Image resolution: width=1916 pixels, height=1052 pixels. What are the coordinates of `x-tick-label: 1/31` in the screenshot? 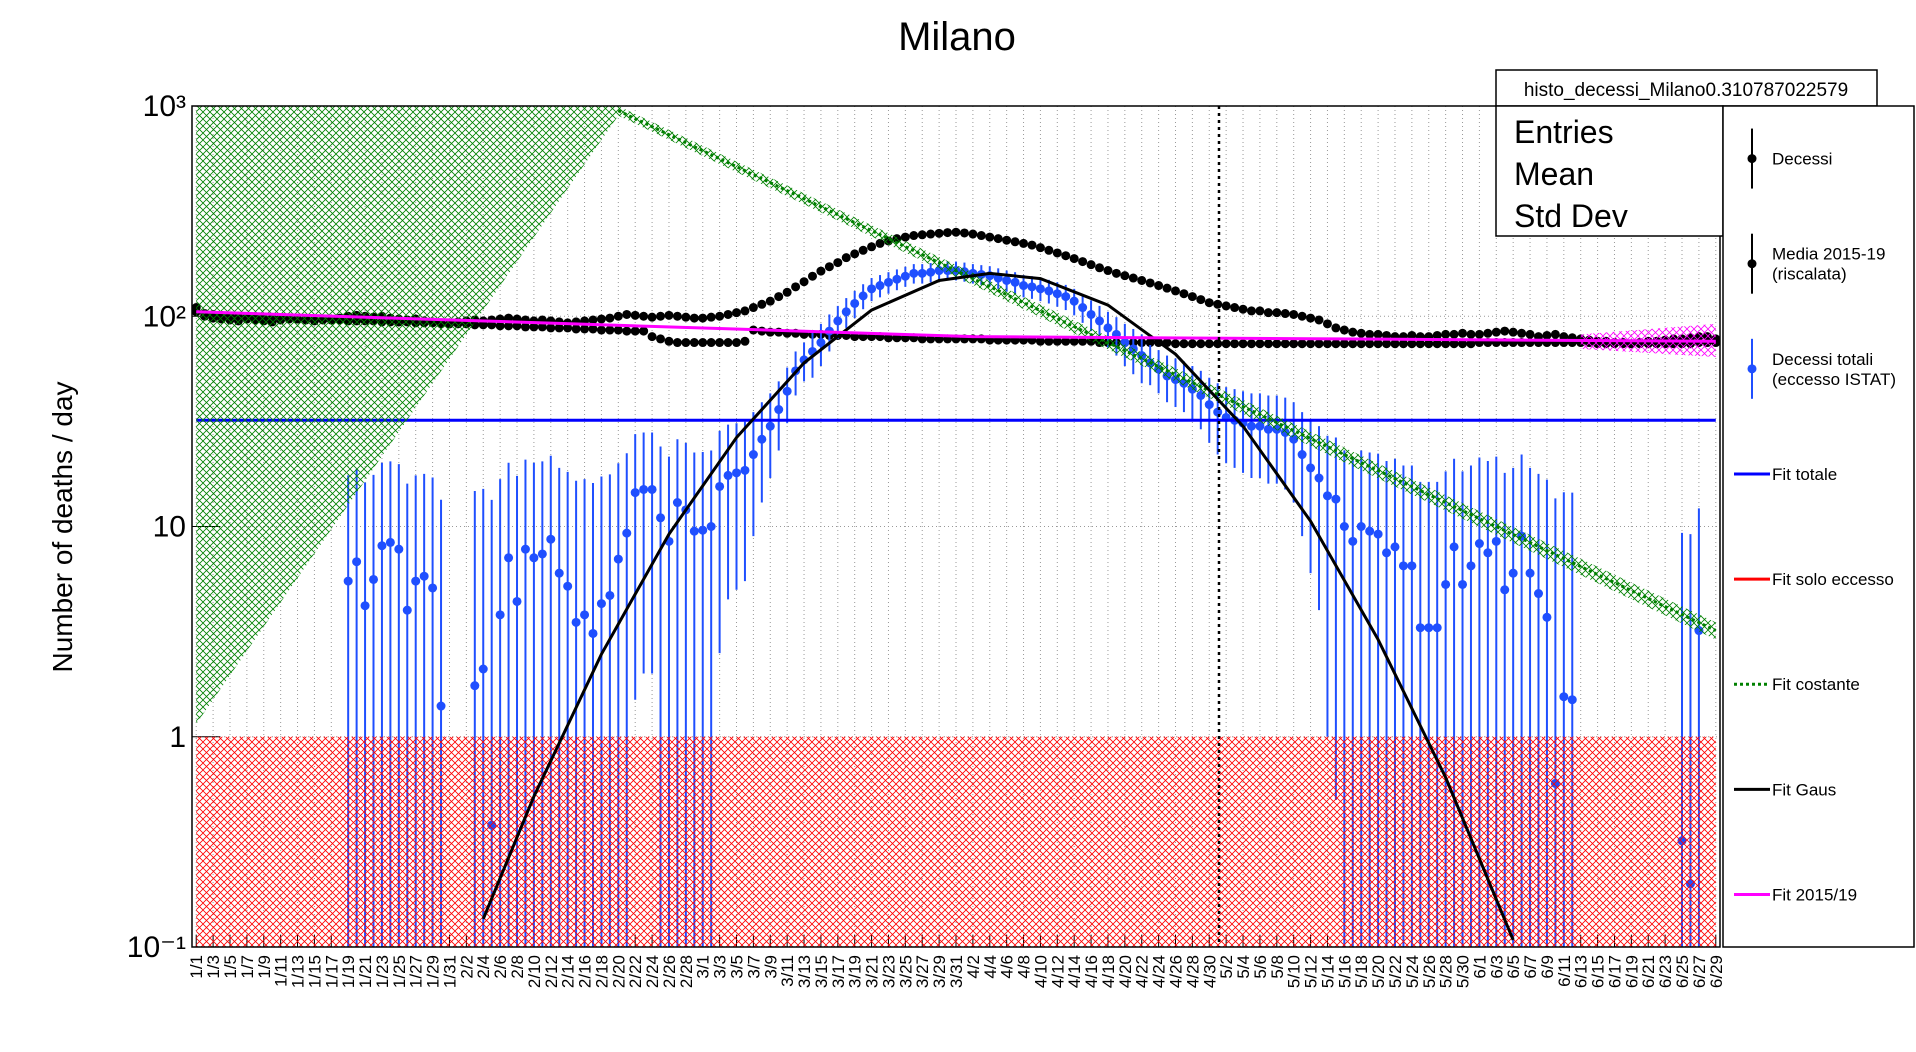 It's located at (449, 971).